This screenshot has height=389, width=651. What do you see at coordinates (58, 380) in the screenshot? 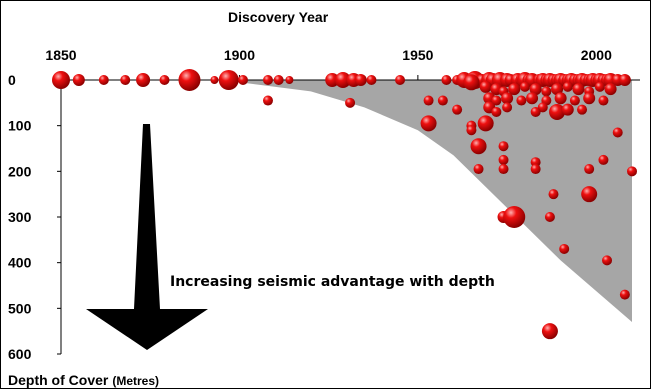
I see `y-axis-label-main: Depth of Cover` at bounding box center [58, 380].